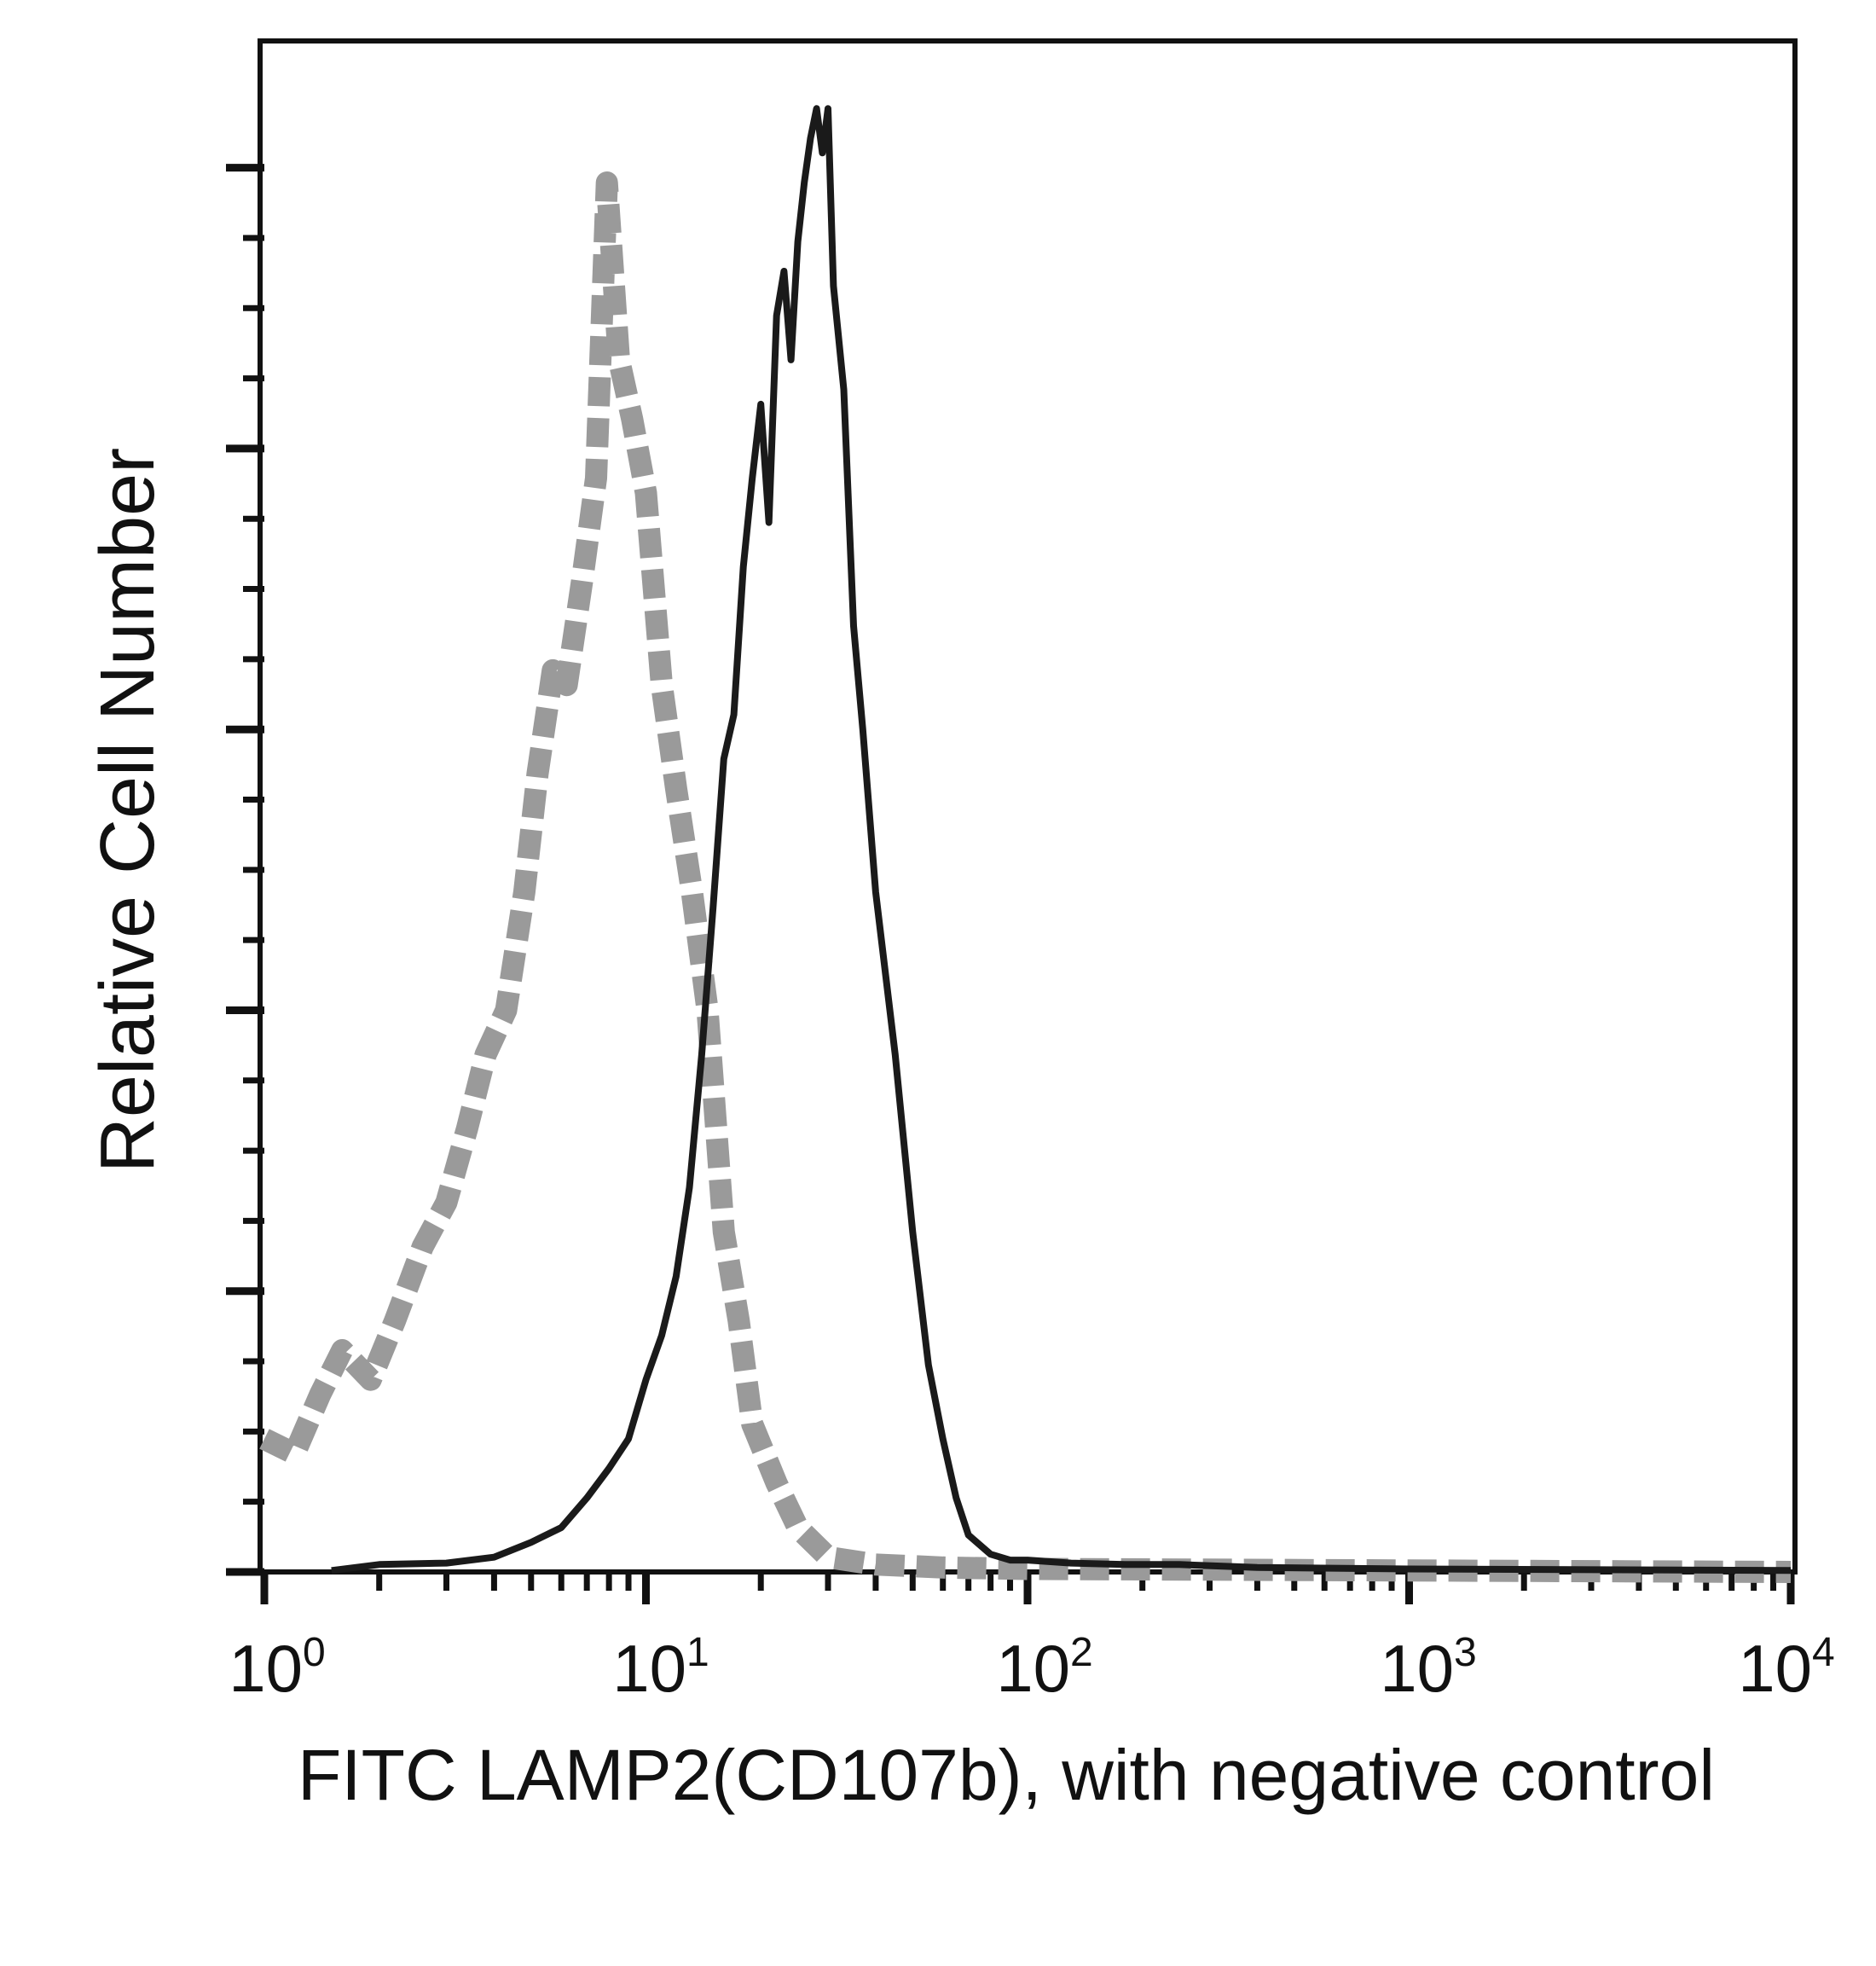 This screenshot has width=1876, height=1966. Describe the element at coordinates (660, 1668) in the screenshot. I see `x-tick-label: 10¹` at that location.